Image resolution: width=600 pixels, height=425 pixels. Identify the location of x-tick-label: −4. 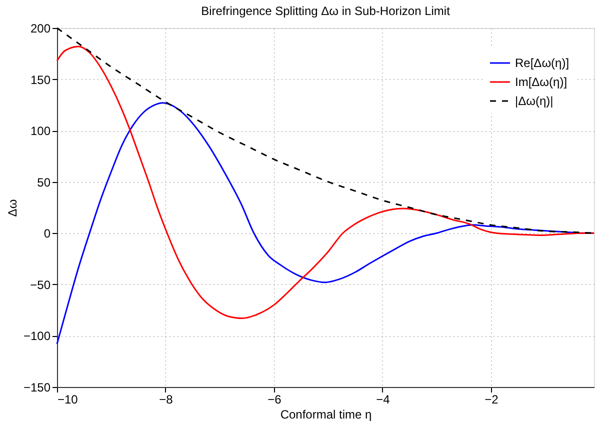
(383, 399).